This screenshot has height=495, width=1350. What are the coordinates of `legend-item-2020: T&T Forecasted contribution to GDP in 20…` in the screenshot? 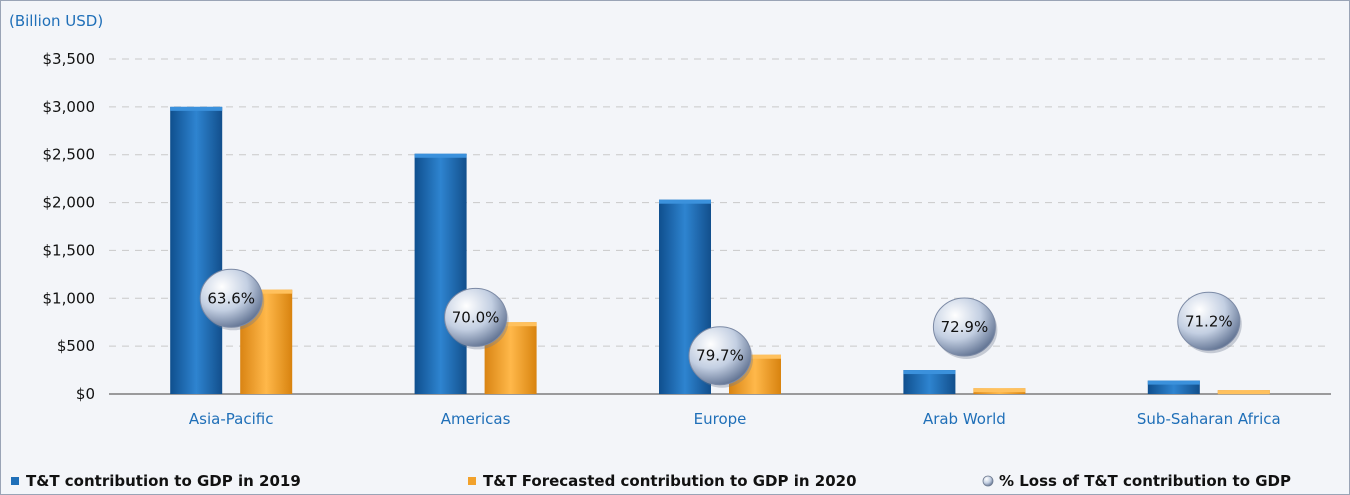 It's located at (662, 481).